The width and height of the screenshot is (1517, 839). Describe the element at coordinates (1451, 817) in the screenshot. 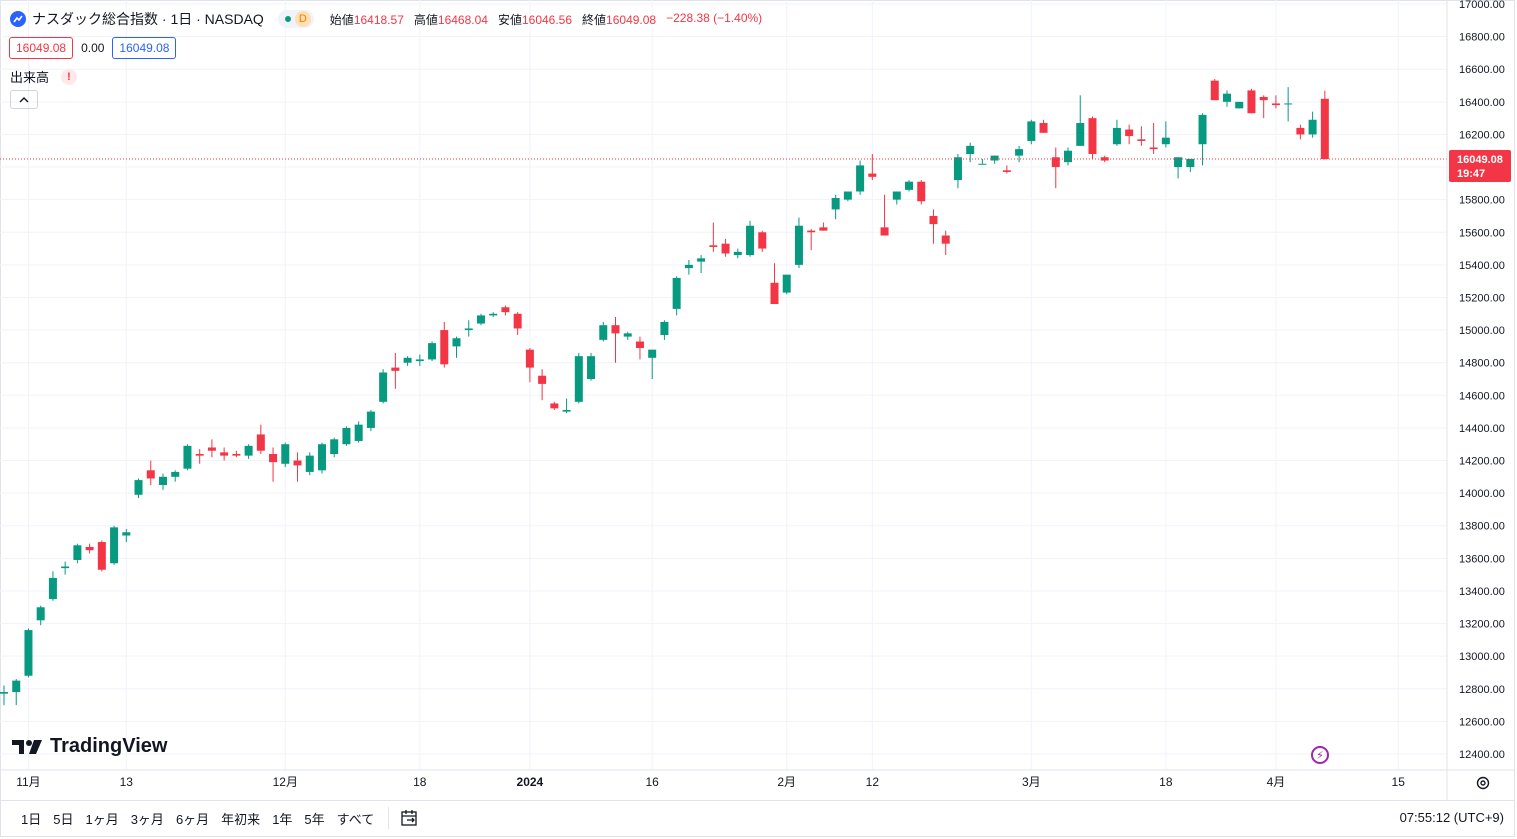

I see `clock: 07:55:12 (UTC+9)` at that location.